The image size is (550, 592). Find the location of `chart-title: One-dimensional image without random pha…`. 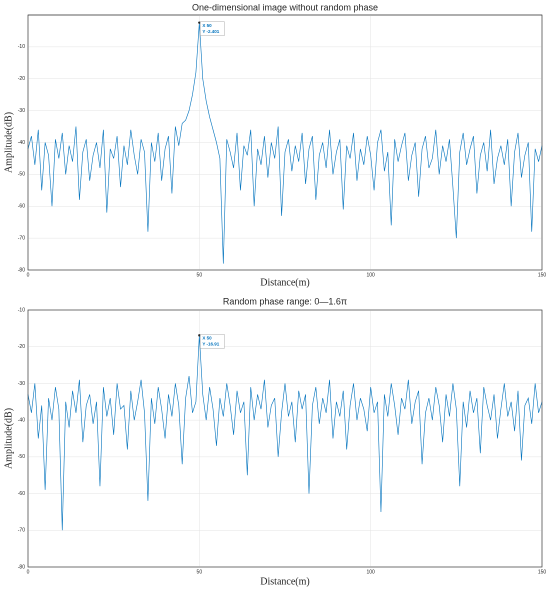

chart-title: One-dimensional image without random pha… is located at coordinates (285, 7).